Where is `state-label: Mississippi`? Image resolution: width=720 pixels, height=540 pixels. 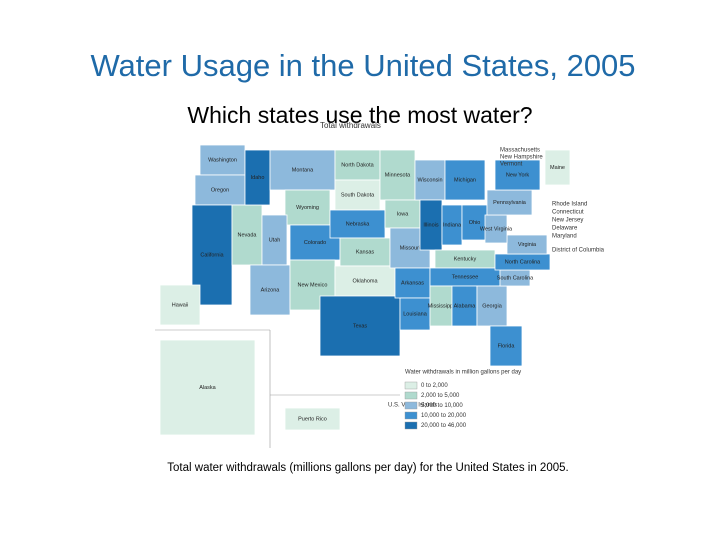
state-label: Mississippi is located at coordinates (441, 306).